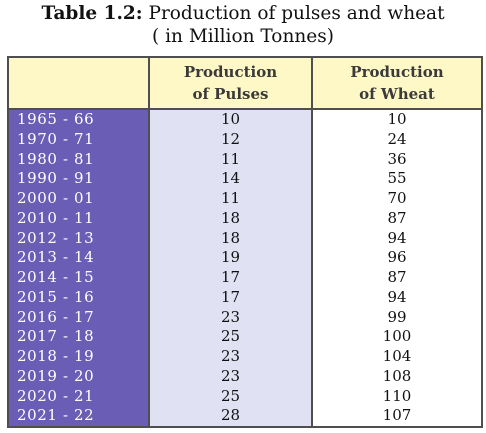  What do you see at coordinates (243, 36) in the screenshot?
I see `table-units: ( in Million Tonnes)` at bounding box center [243, 36].